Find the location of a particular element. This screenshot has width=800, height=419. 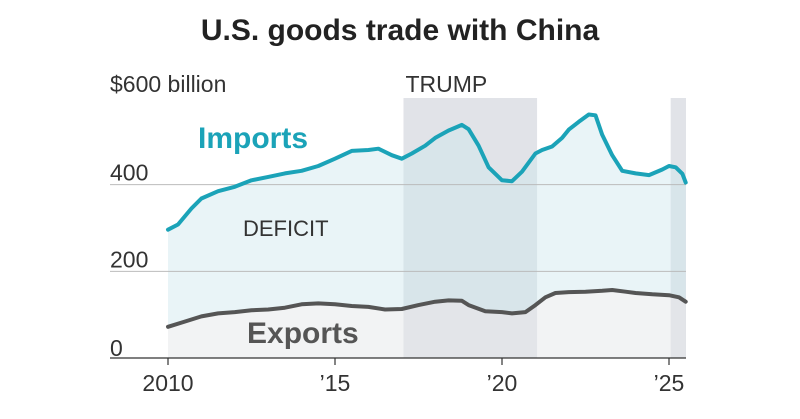

shaded-period-label: TRUMP is located at coordinates (446, 84).